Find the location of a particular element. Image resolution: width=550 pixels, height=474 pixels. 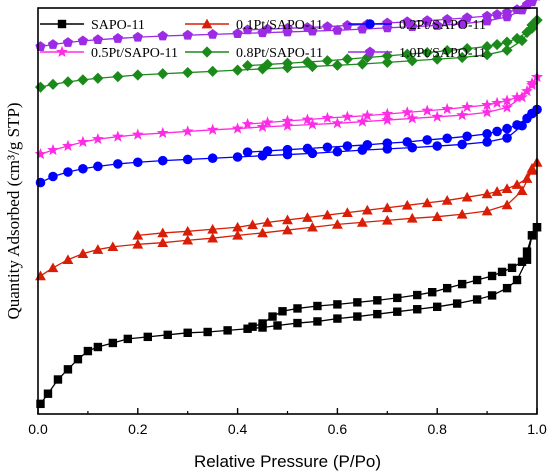

x-tick-label: 0.0 is located at coordinates (38, 429).